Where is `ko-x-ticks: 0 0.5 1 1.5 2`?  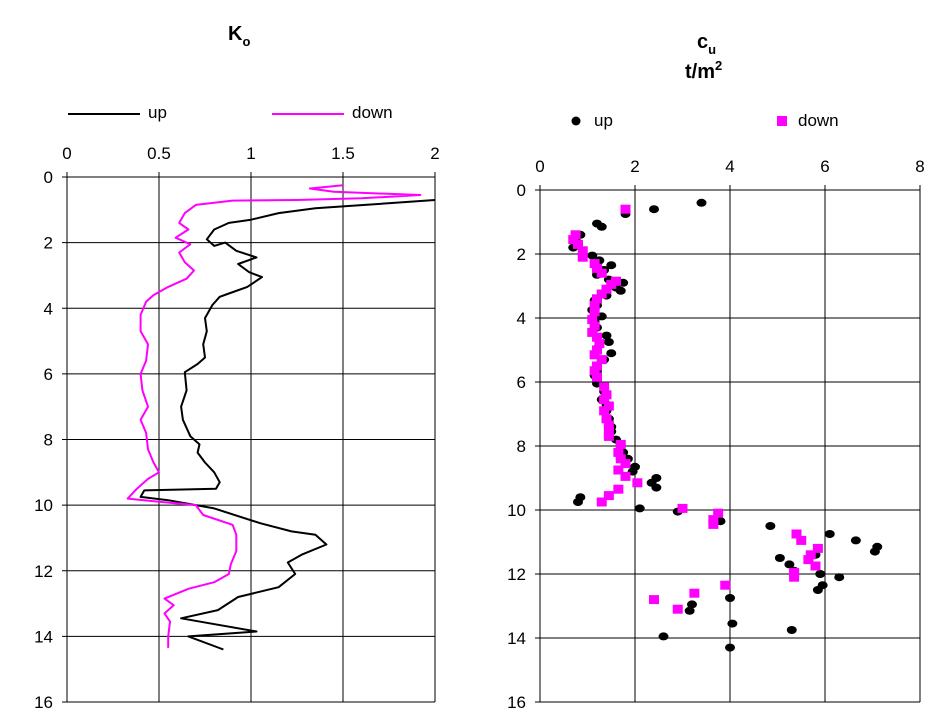
ko-x-ticks: 0 0.5 1 1.5 2 is located at coordinates (250, 153).